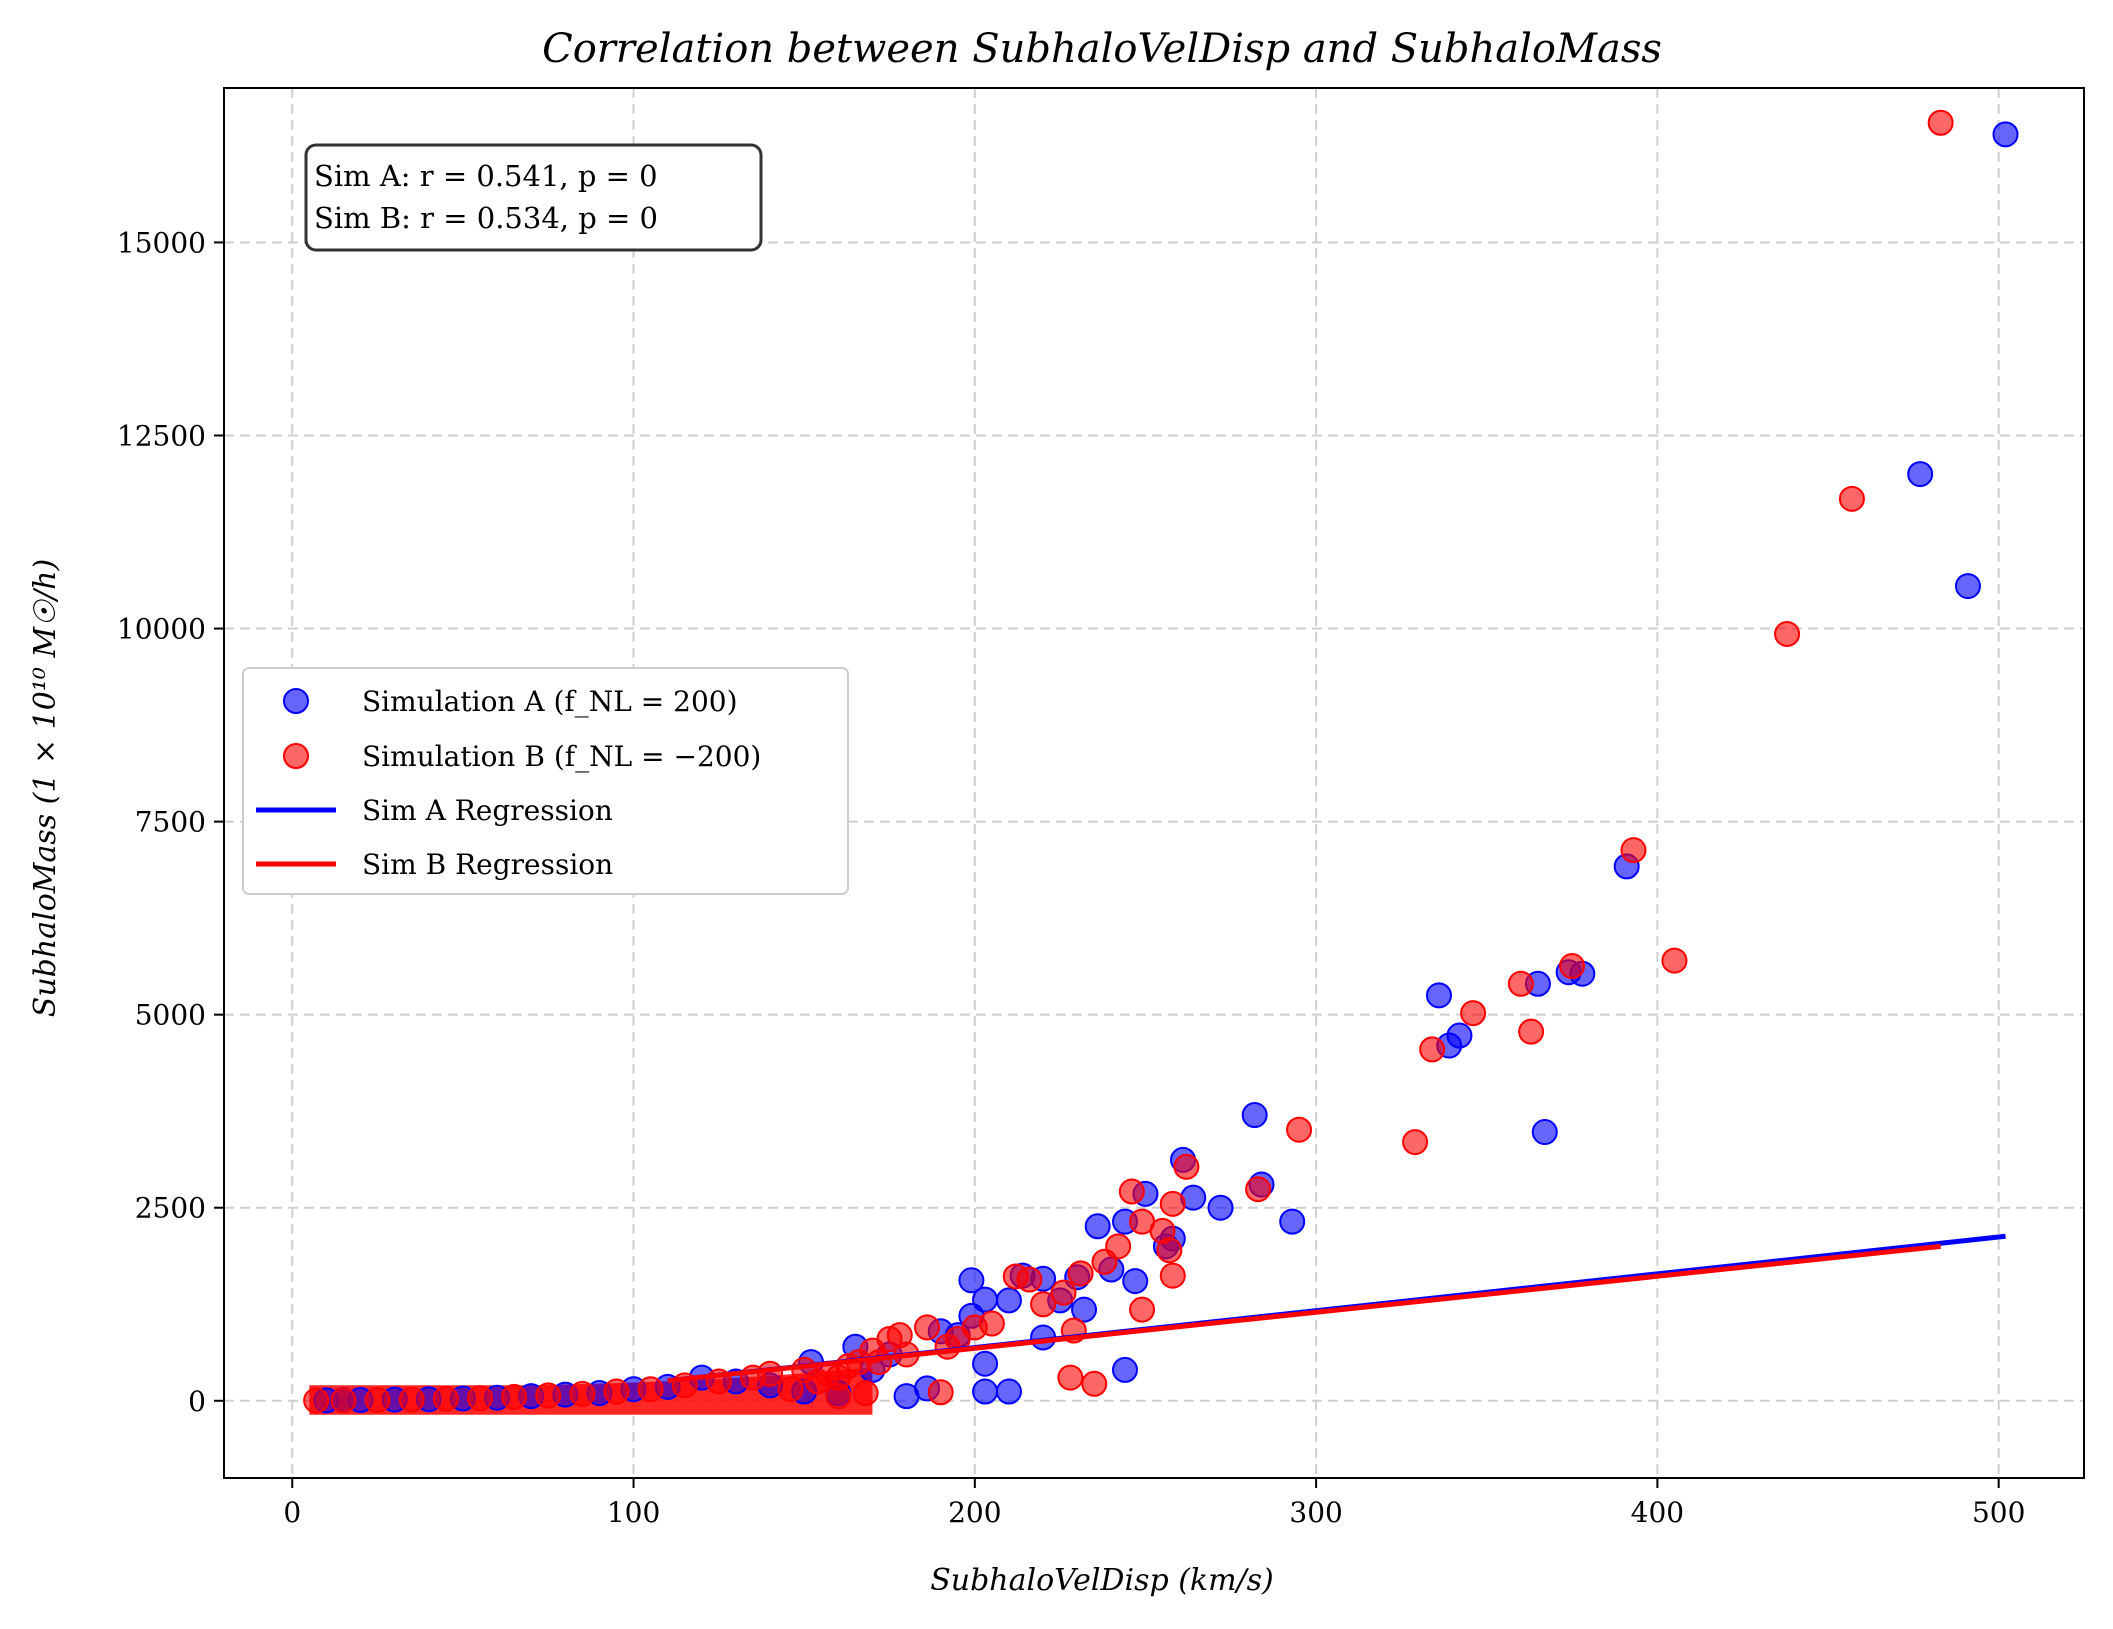 The width and height of the screenshot is (2113, 1629). Describe the element at coordinates (161, 242) in the screenshot. I see `y-tick-label: 15000` at that location.